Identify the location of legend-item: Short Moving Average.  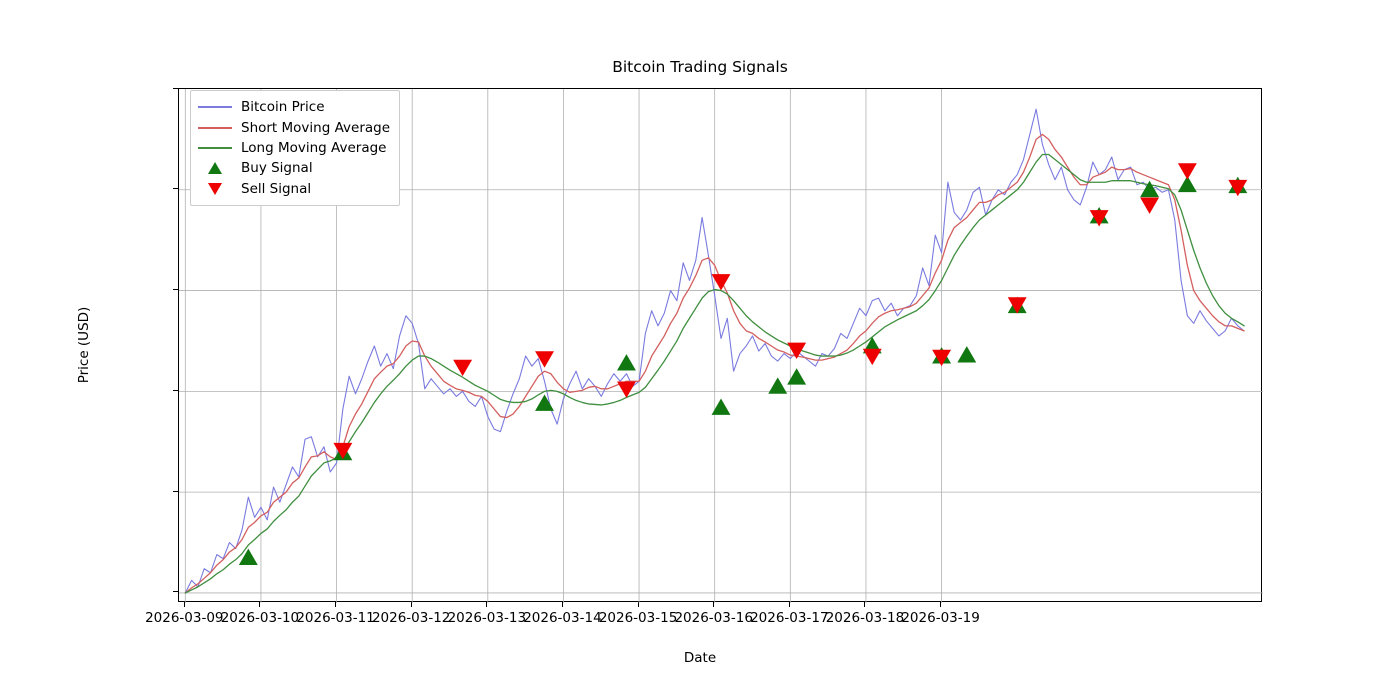
(294, 127).